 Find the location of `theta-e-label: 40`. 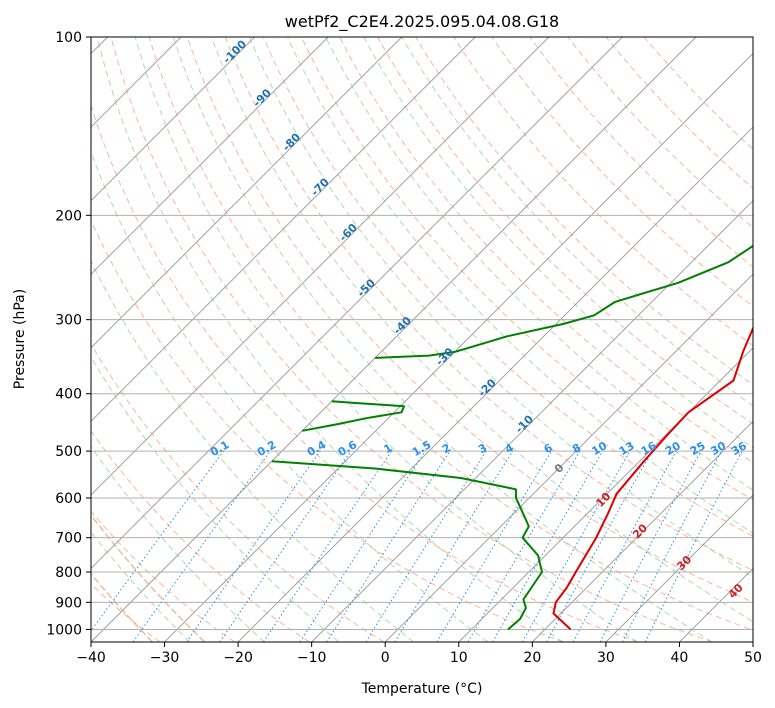

theta-e-label: 40 is located at coordinates (736, 591).